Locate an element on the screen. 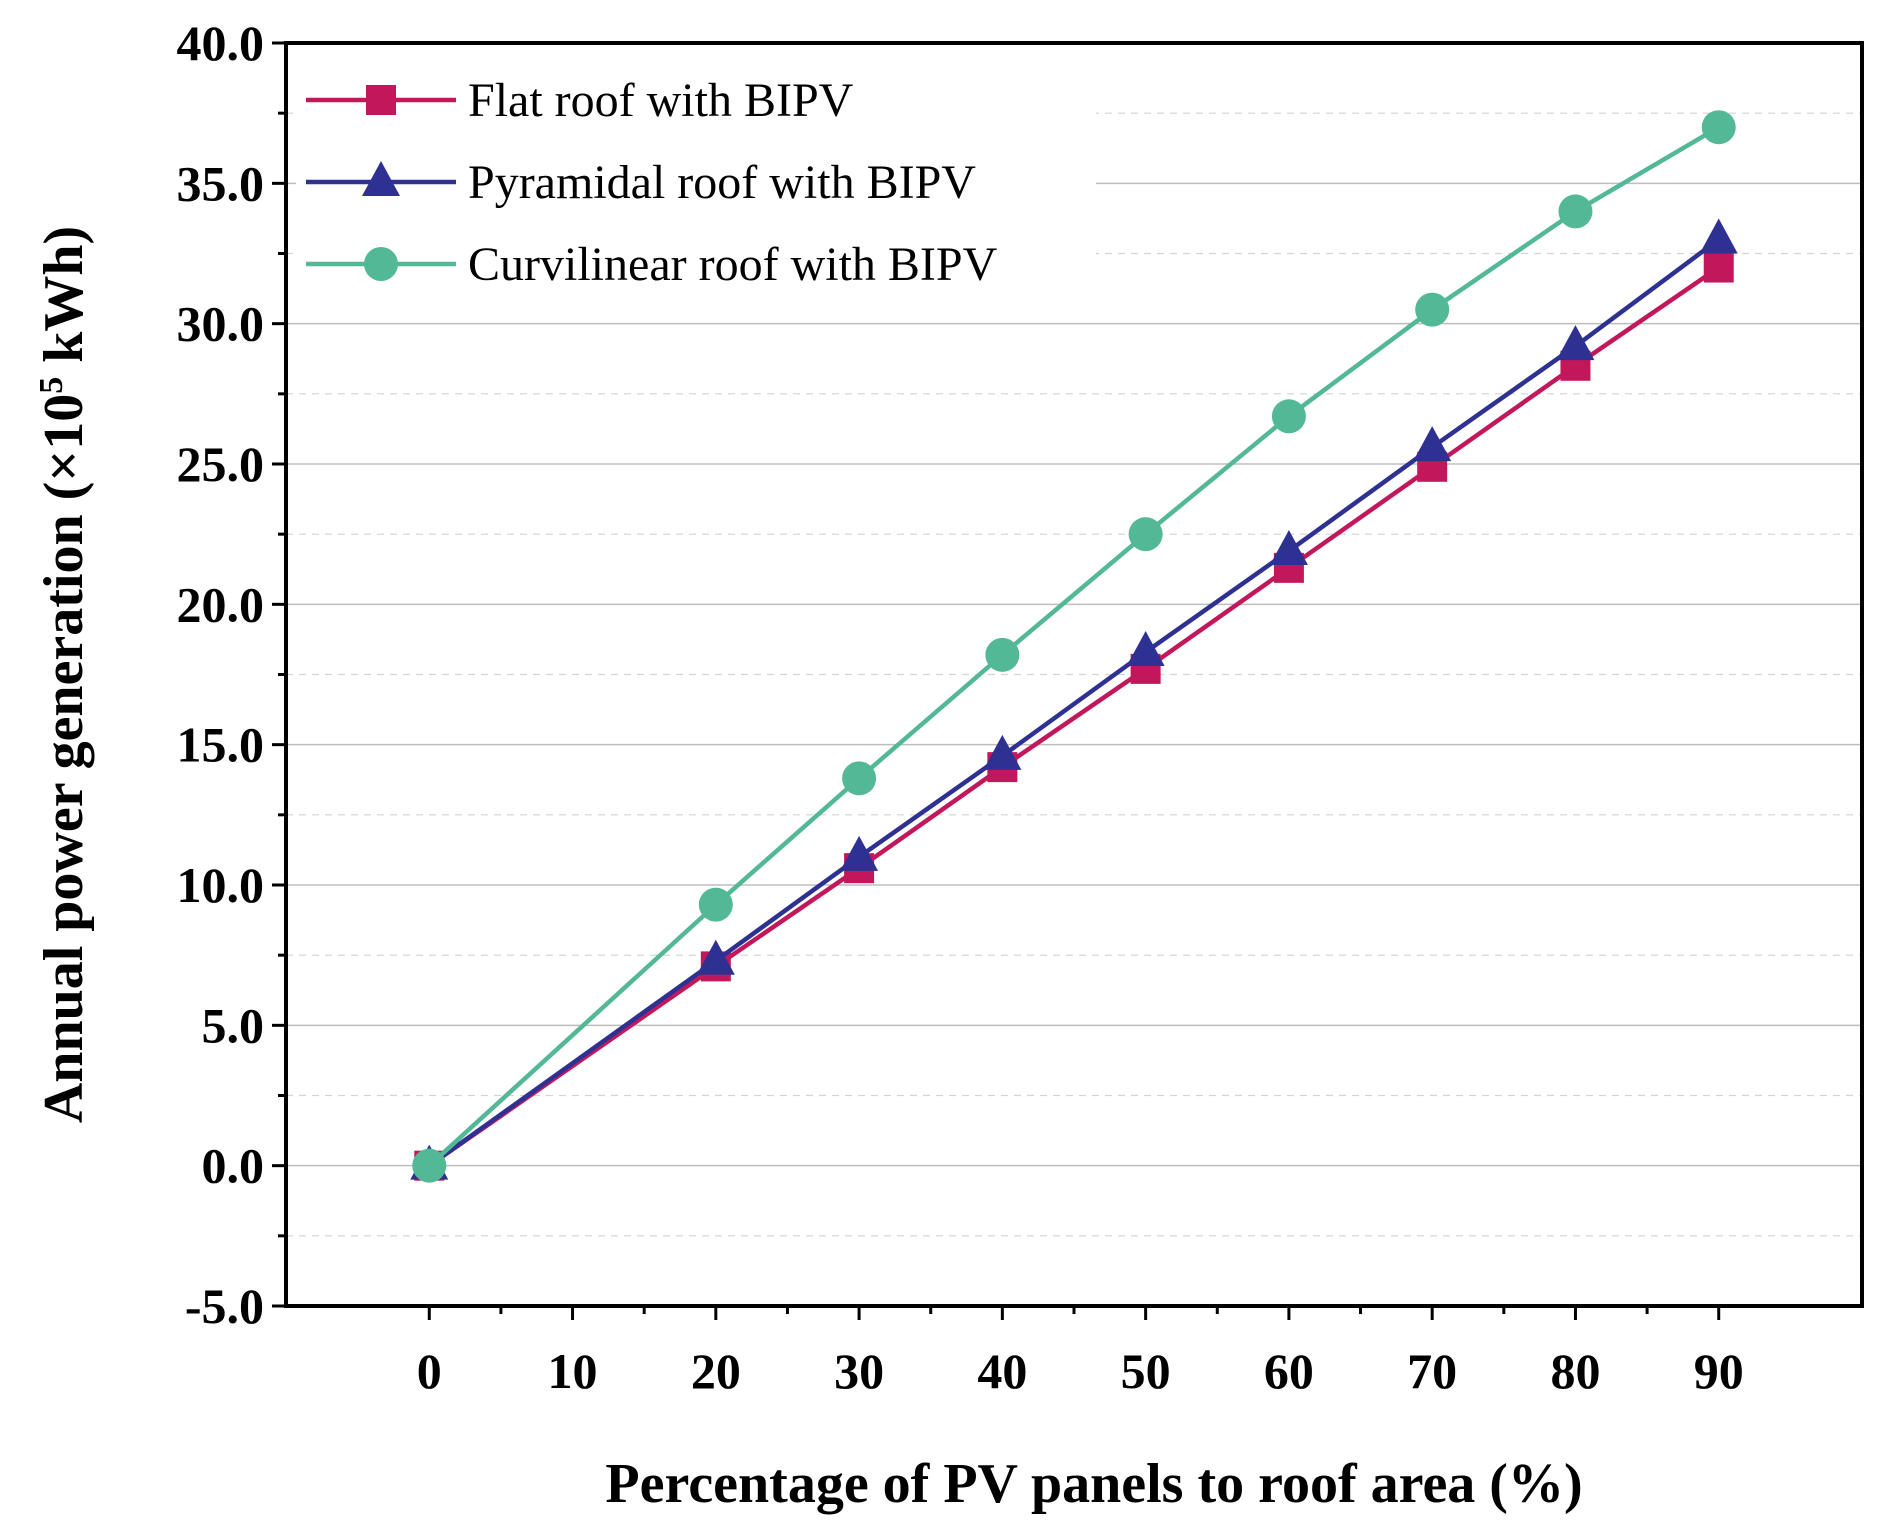 The image size is (1880, 1531). legend-item: Flat roof with BIPV is located at coordinates (580, 100).